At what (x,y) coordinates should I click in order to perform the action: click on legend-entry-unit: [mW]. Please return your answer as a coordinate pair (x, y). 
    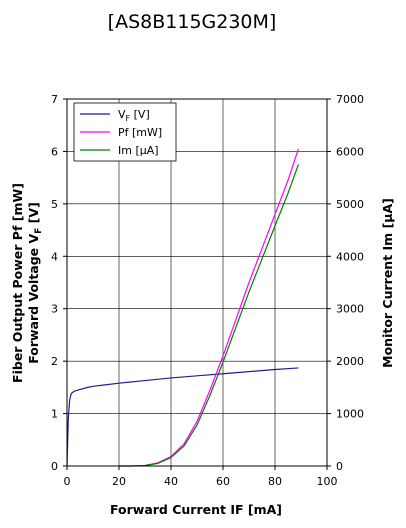
    Looking at the image, I should click on (146, 132).